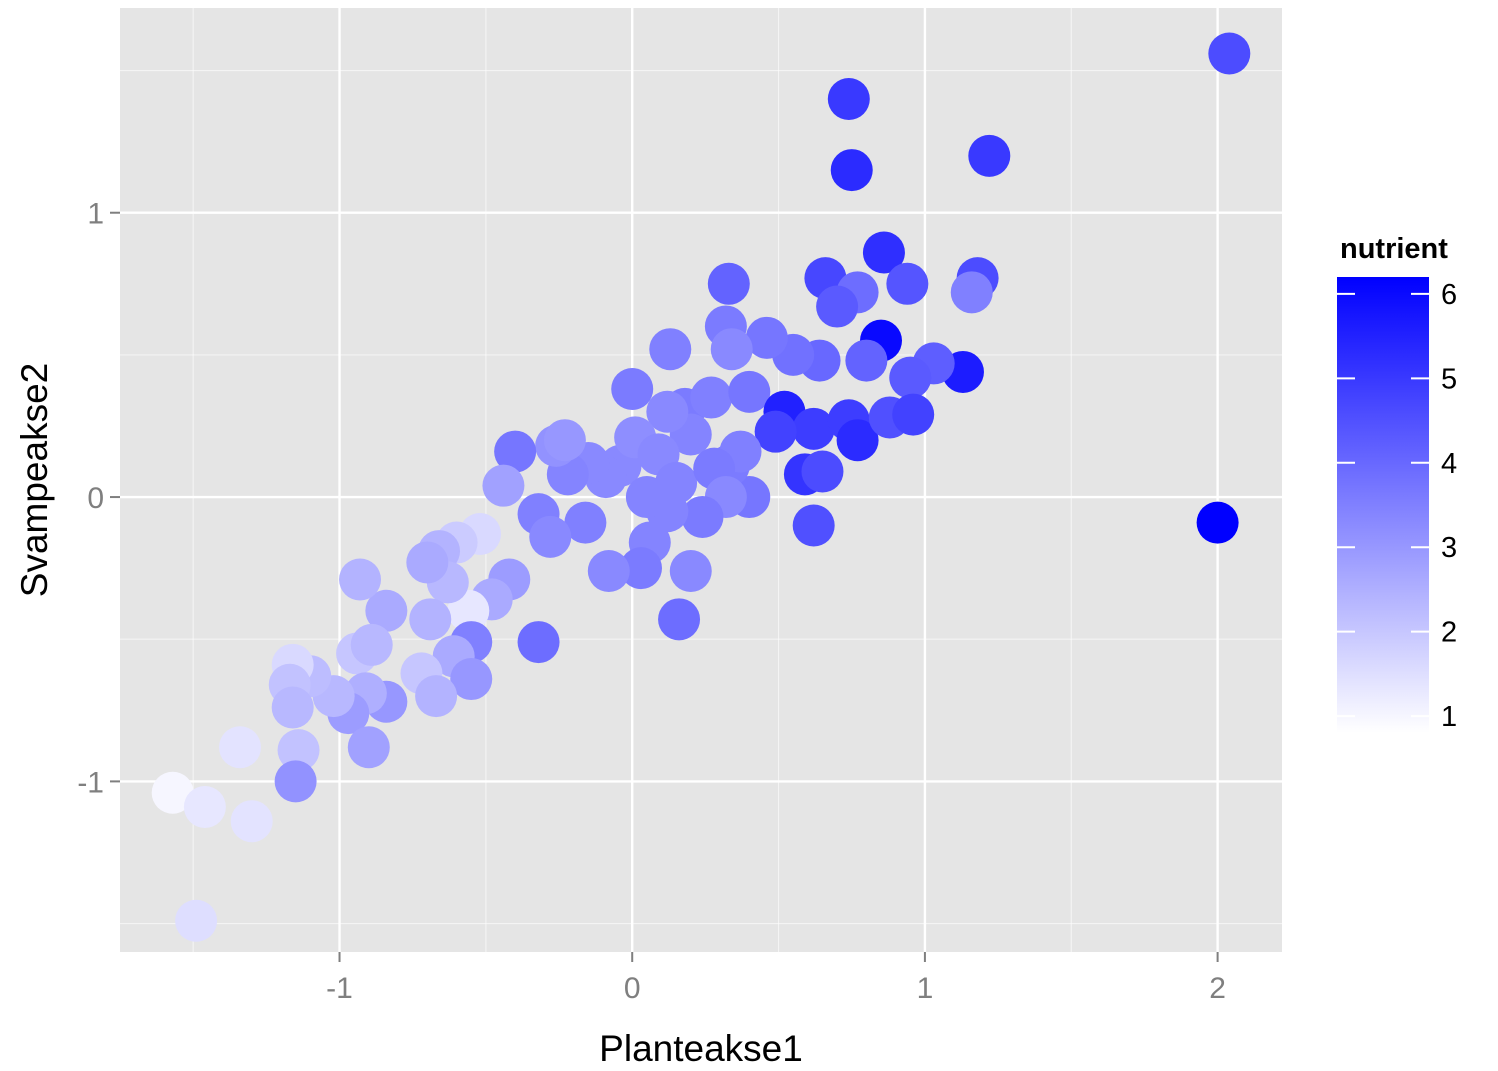 The width and height of the screenshot is (1498, 1071). I want to click on x-tick-label: 2, so click(1217, 988).